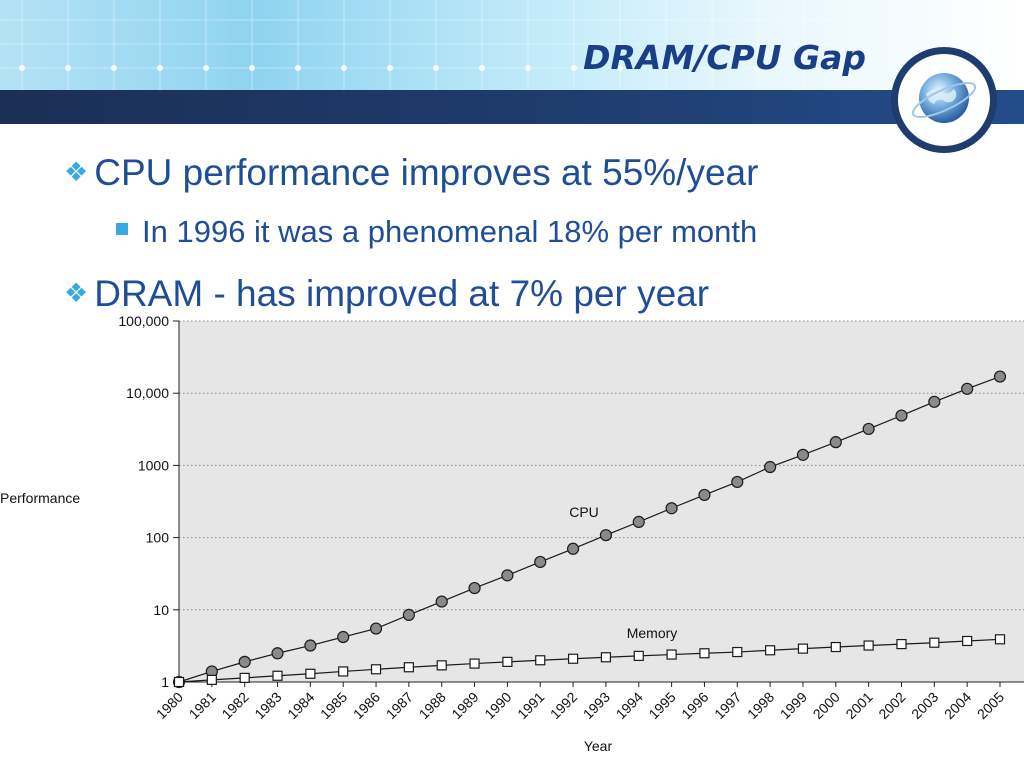 The image size is (1024, 768). I want to click on y-tick-label: 100, so click(158, 538).